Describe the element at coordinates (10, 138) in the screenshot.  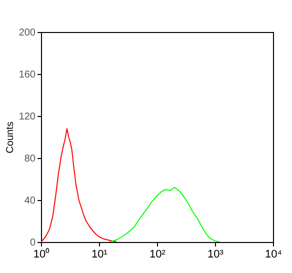
I see `y-axis-title: Counts` at that location.